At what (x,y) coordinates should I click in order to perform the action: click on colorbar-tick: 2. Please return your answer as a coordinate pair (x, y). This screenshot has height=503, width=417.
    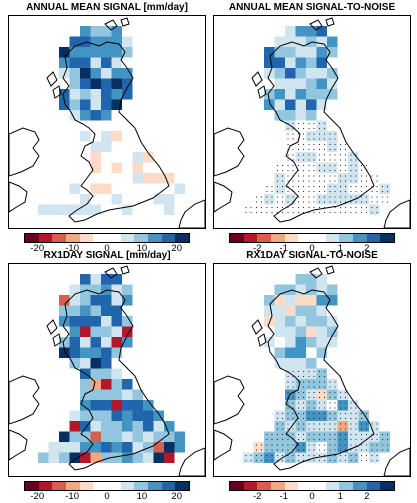
    Looking at the image, I should click on (367, 248).